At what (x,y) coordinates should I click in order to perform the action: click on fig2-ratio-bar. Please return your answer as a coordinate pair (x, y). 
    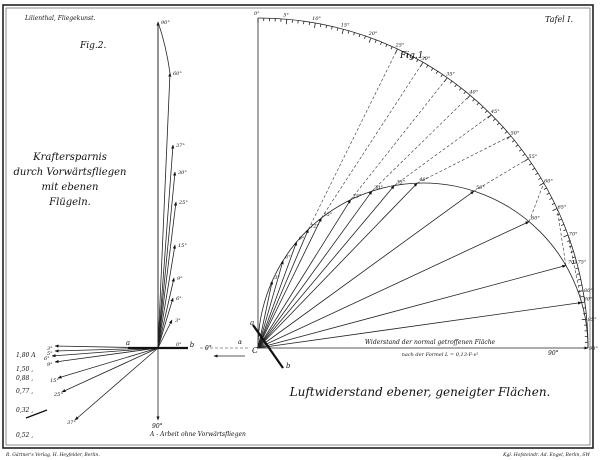
    Looking at the image, I should click on (36, 414).